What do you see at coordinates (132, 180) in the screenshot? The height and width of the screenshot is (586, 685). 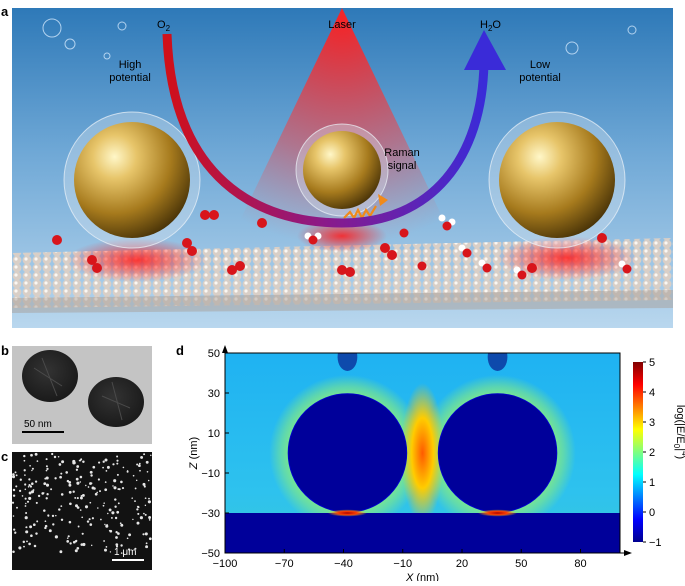 I see `gold-sphere-left` at bounding box center [132, 180].